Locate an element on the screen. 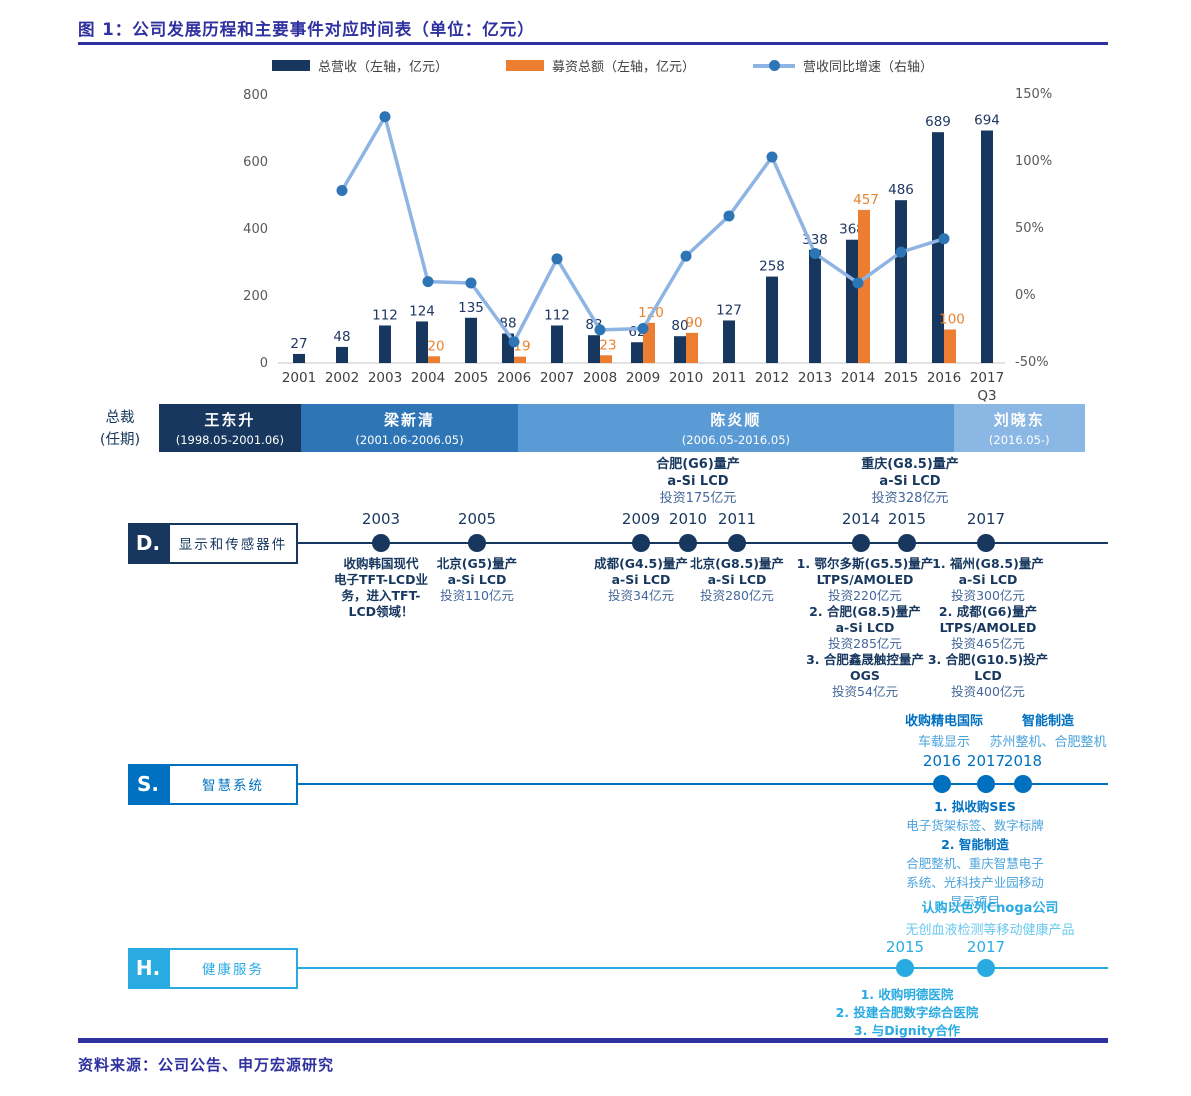 The image size is (1191, 1096). timeline-note-line: 投资300亿元 is located at coordinates (988, 595).